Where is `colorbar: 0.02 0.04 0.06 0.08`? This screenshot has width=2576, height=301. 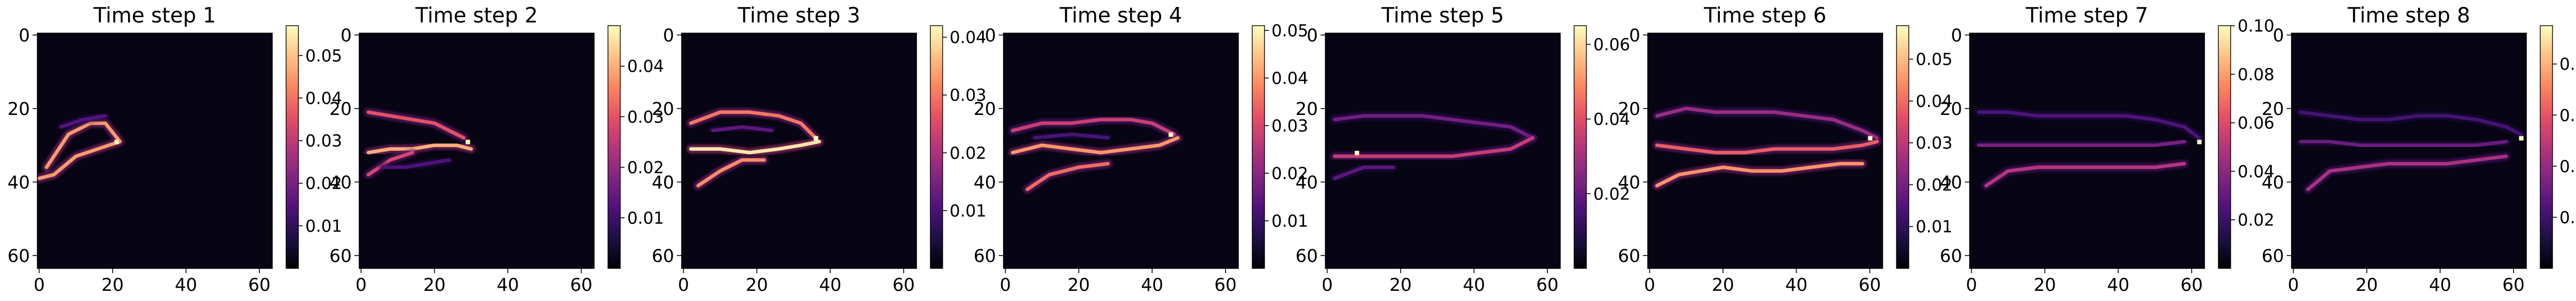 colorbar: 0.02 0.04 0.06 0.08 is located at coordinates (2558, 147).